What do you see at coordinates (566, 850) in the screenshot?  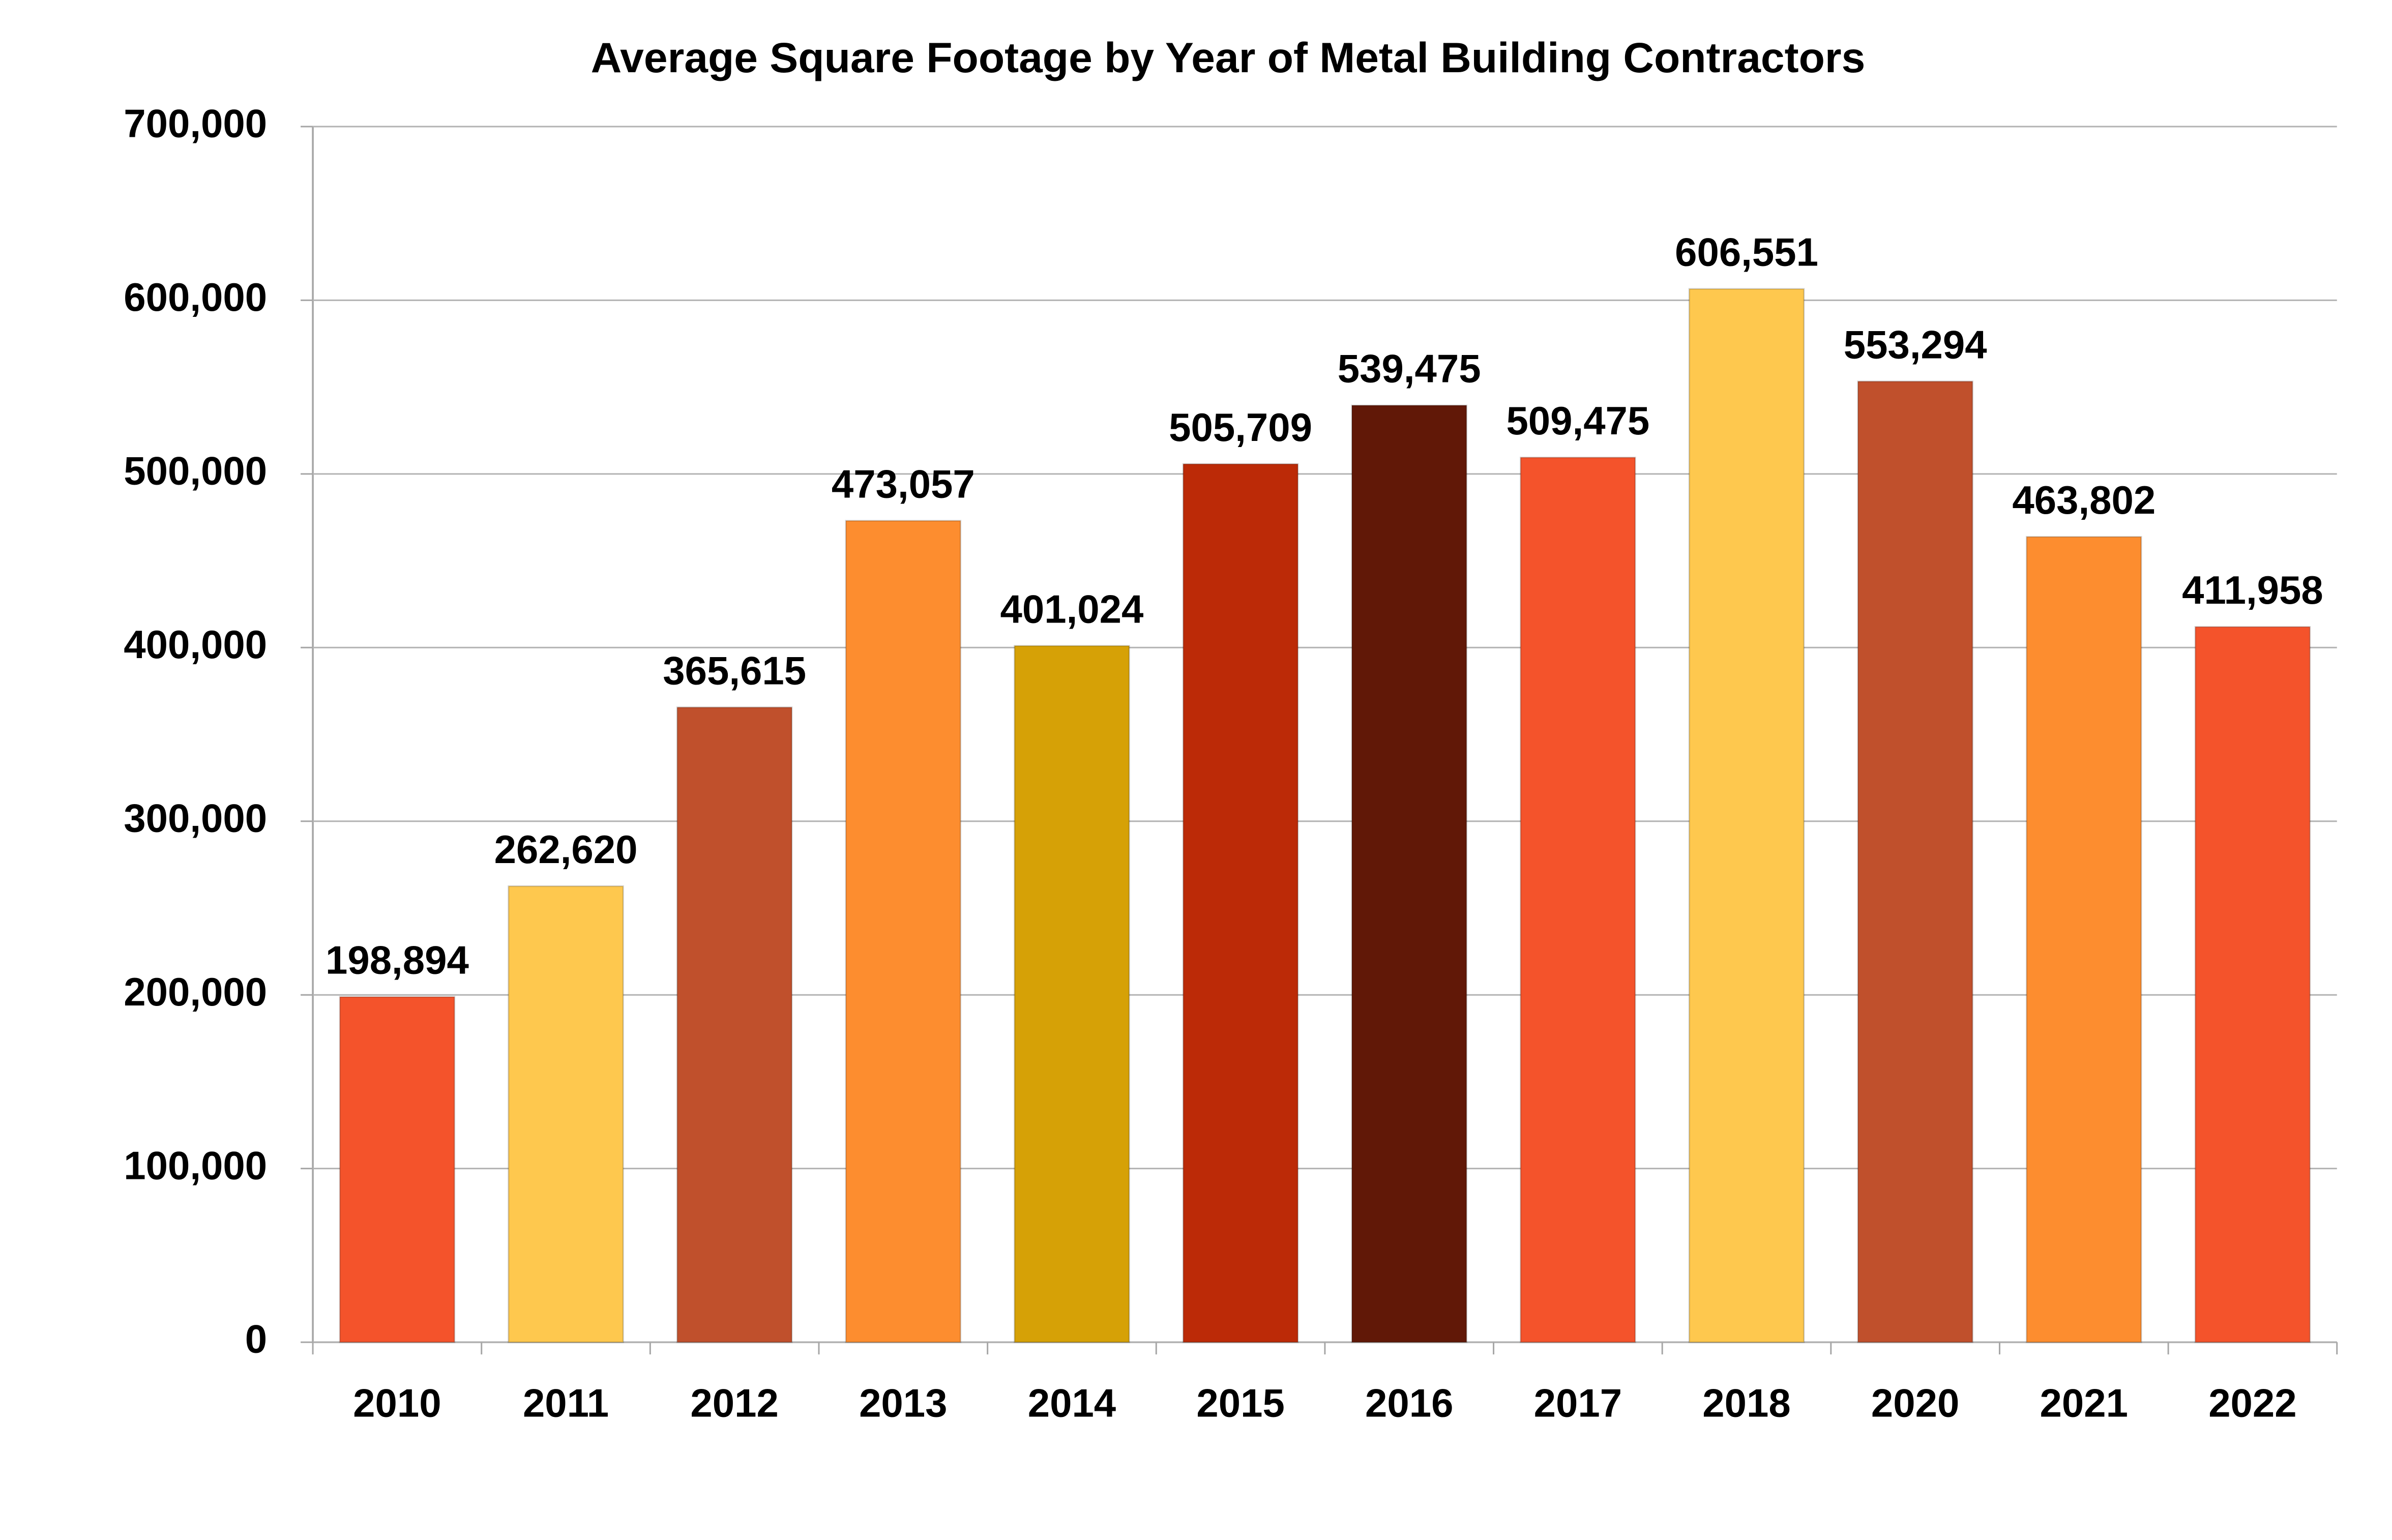 I see `value-label: 262,620` at bounding box center [566, 850].